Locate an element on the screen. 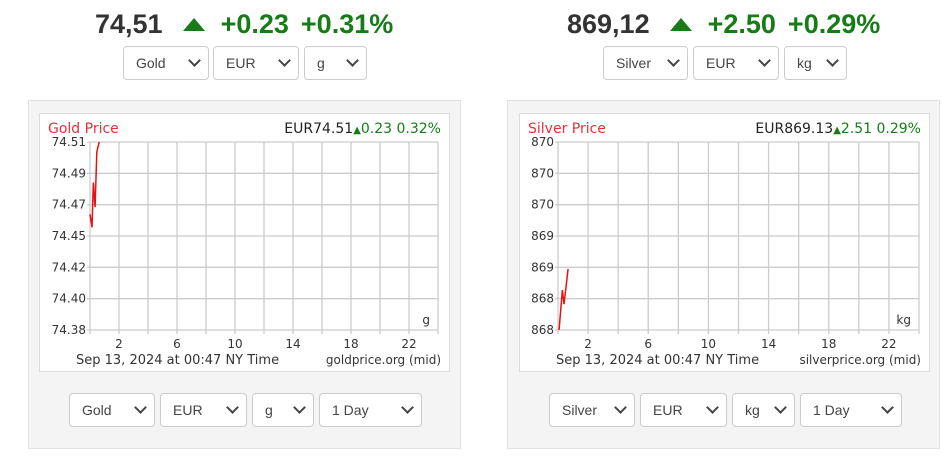  gold-chart-currency-select: EUR is located at coordinates (203, 410).